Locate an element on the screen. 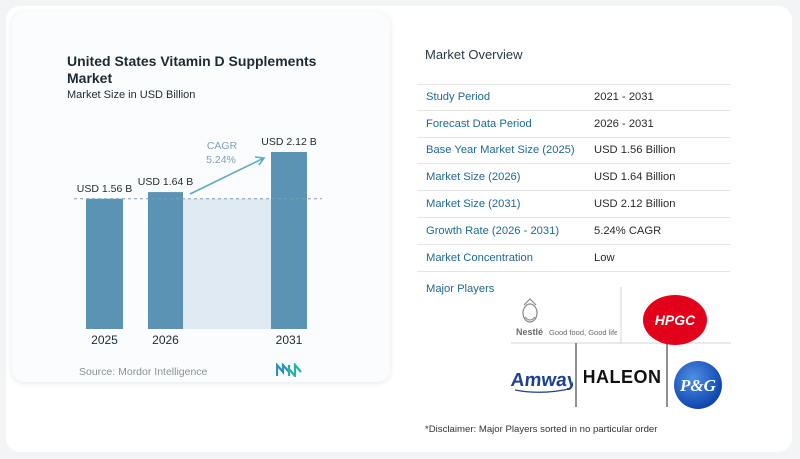  row-label: Market Size (2031) is located at coordinates (473, 204).